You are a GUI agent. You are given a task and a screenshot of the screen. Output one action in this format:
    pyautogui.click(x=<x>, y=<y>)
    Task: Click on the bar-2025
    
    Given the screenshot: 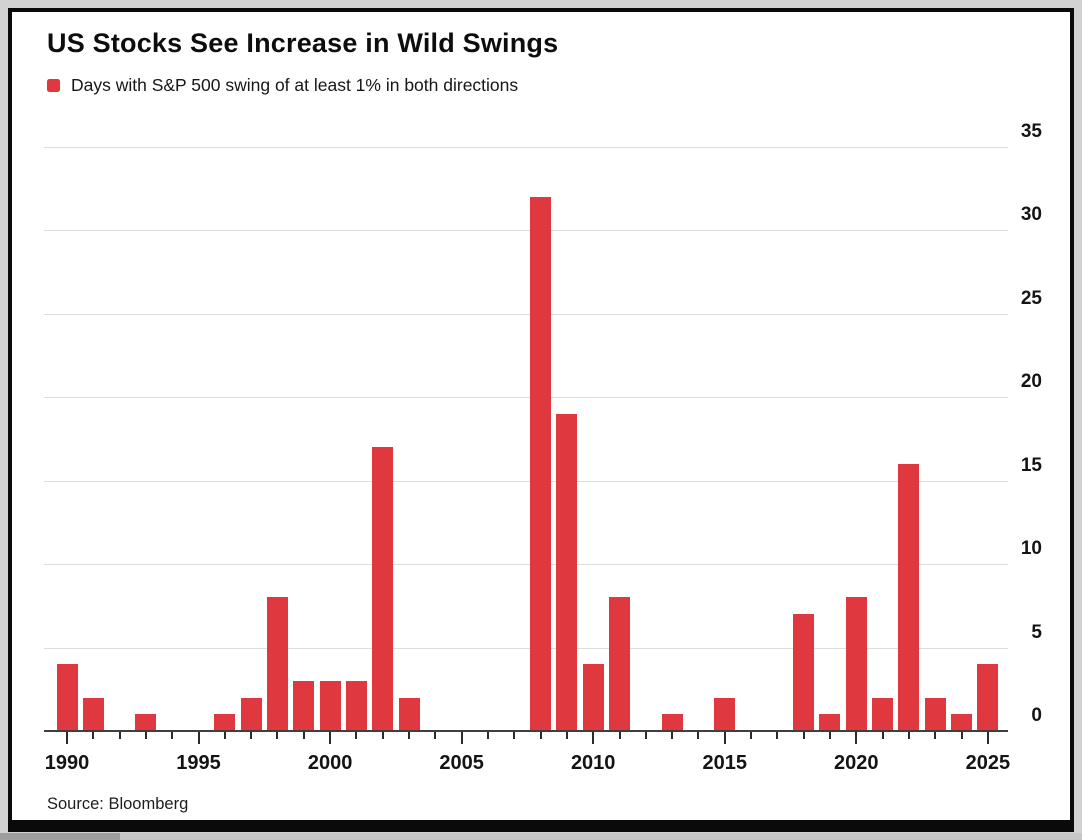 What is the action you would take?
    pyautogui.click(x=988, y=697)
    